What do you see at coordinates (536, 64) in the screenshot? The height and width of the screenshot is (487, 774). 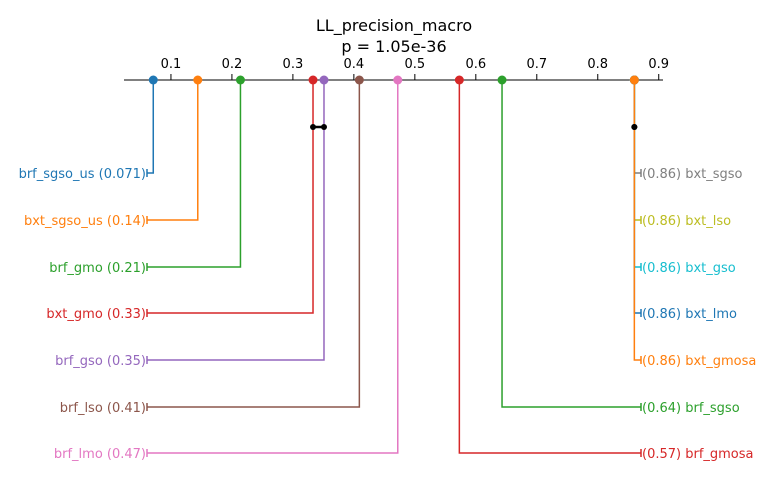 I see `axis-tick-label: 0.7` at bounding box center [536, 64].